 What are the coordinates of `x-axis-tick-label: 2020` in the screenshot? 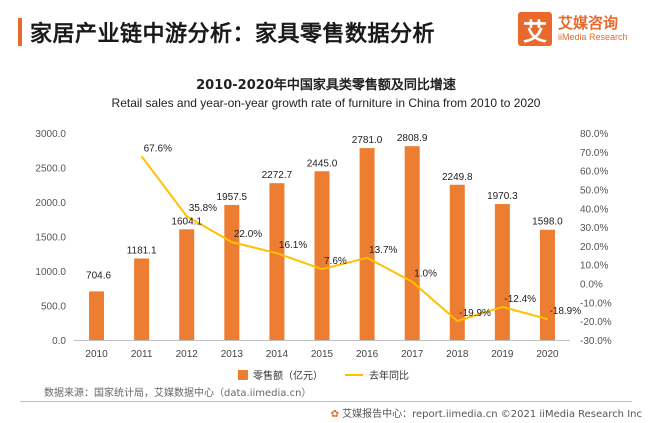 It's located at (547, 354).